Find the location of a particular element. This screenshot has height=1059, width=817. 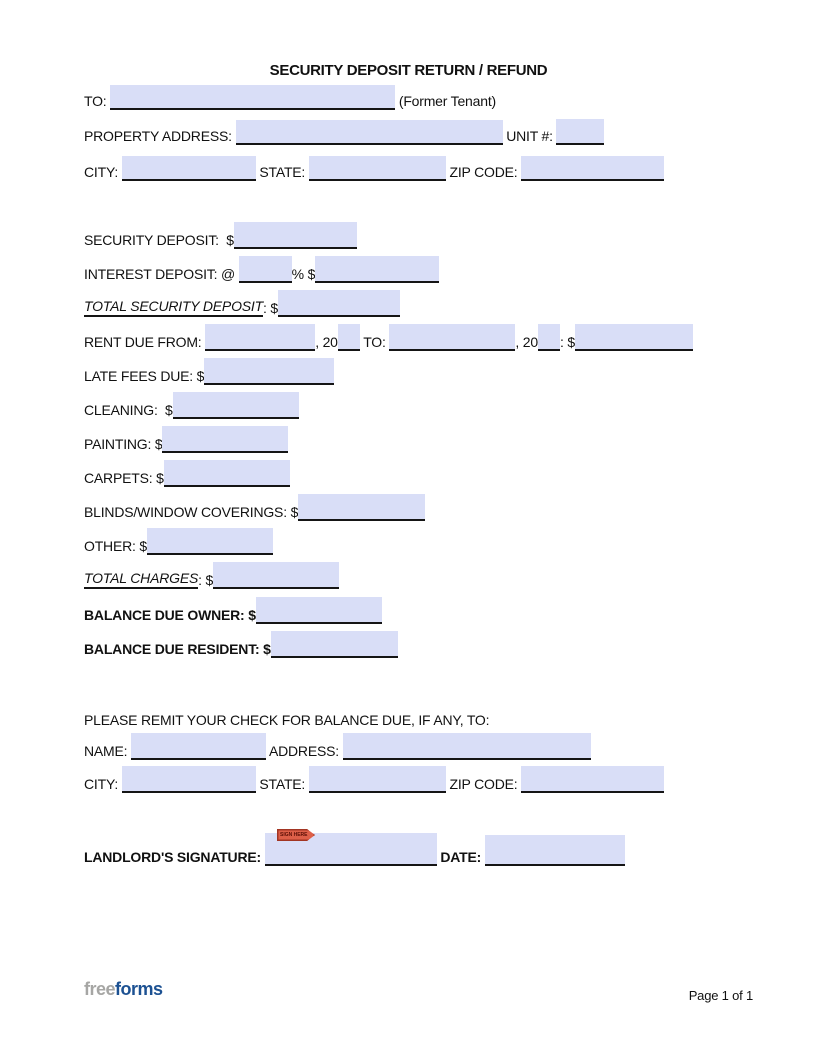

late-fees-field is located at coordinates (269, 371).